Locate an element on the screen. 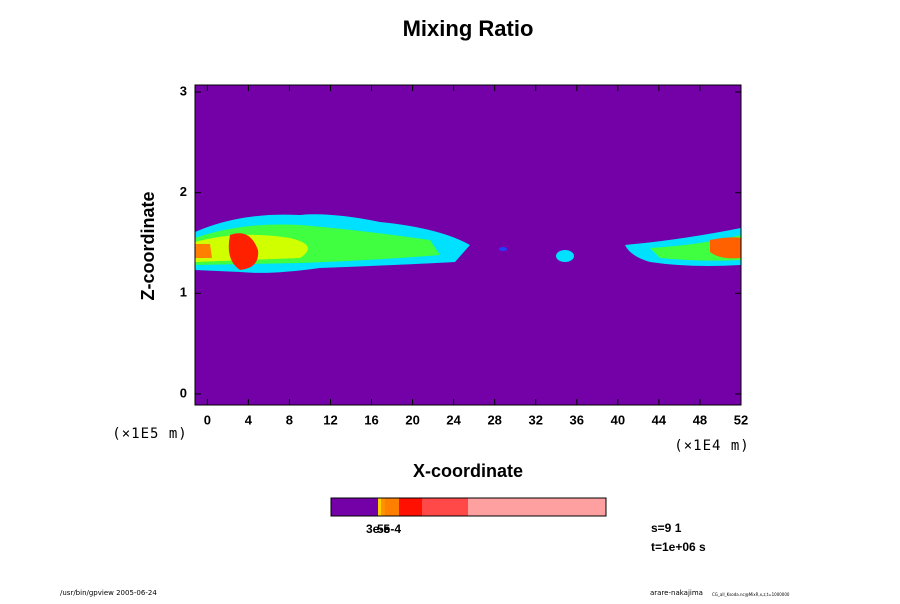  x-tick-label: 12 is located at coordinates (330, 419).